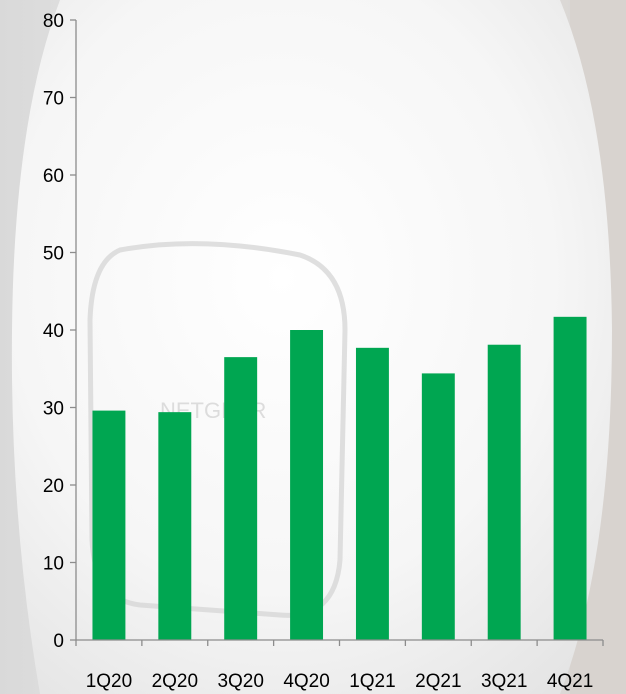 Image resolution: width=626 pixels, height=694 pixels. What do you see at coordinates (53, 564) in the screenshot?
I see `y-tick-label: 10` at bounding box center [53, 564].